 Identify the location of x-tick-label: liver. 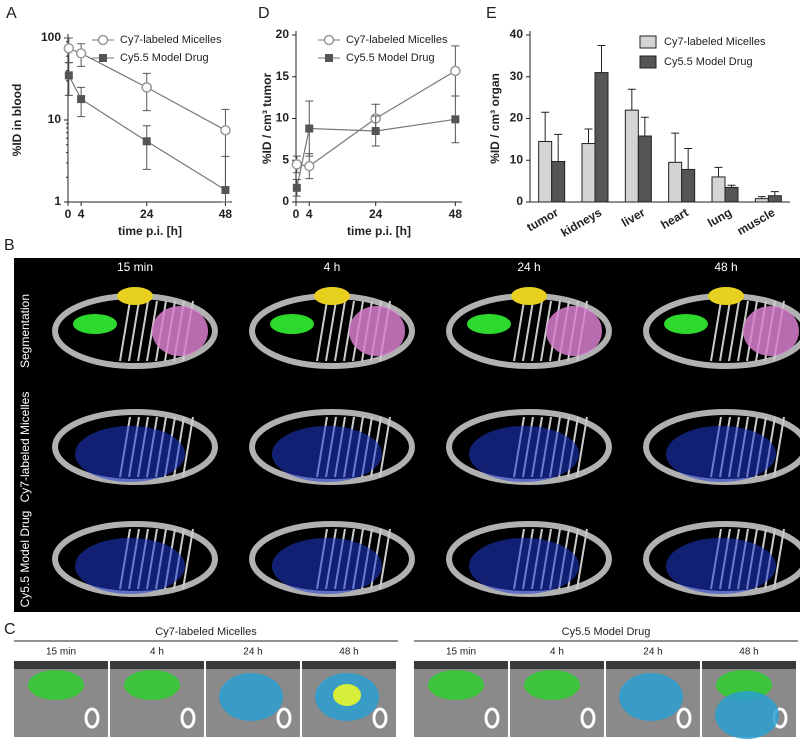
(633, 217).